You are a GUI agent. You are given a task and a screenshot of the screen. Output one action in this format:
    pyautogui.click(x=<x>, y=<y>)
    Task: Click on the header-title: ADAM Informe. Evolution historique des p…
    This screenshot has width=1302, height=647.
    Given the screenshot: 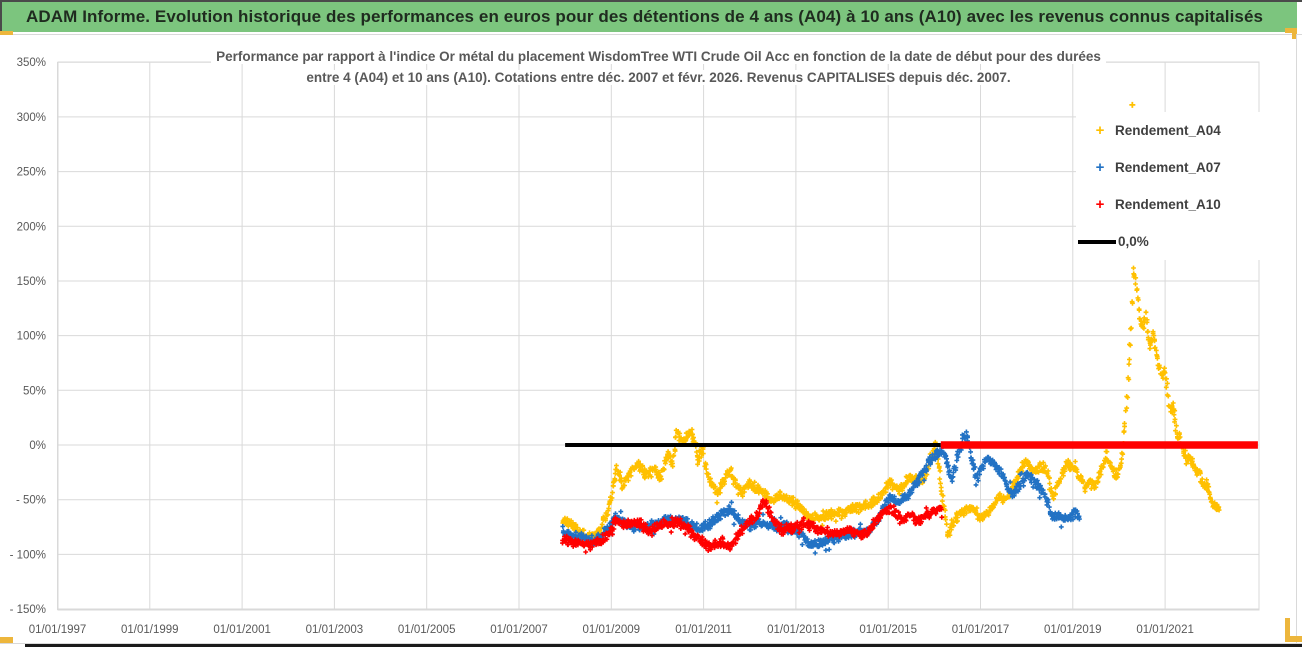 What is the action you would take?
    pyautogui.click(x=645, y=16)
    